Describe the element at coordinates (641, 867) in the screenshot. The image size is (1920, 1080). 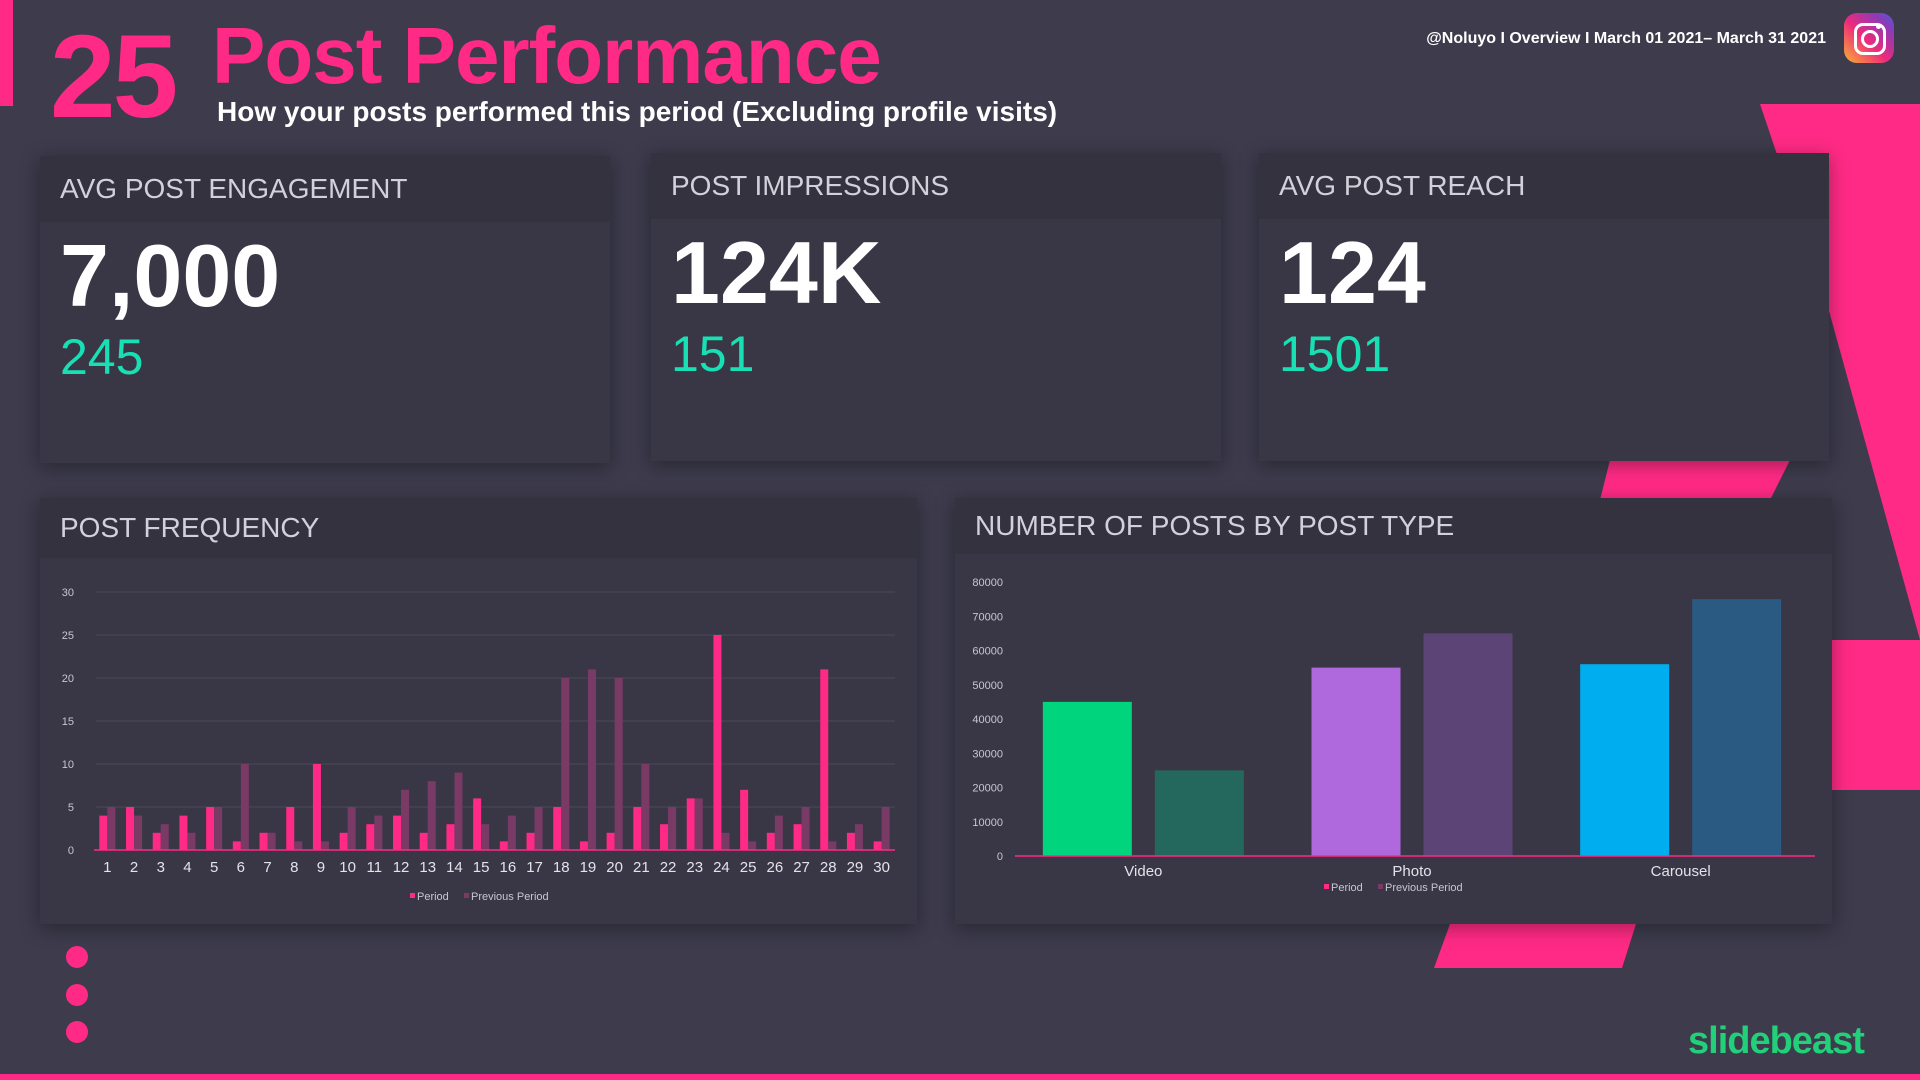
I see `x-tick-label: 21` at that location.